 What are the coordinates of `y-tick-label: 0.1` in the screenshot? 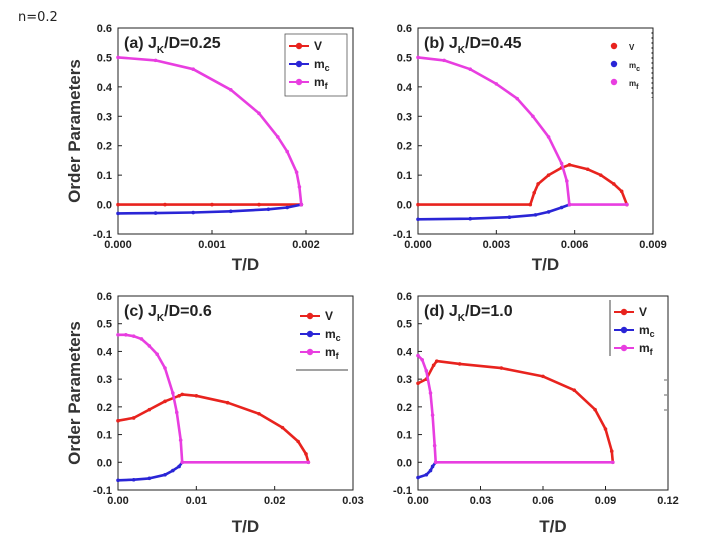 It's located at (104, 436).